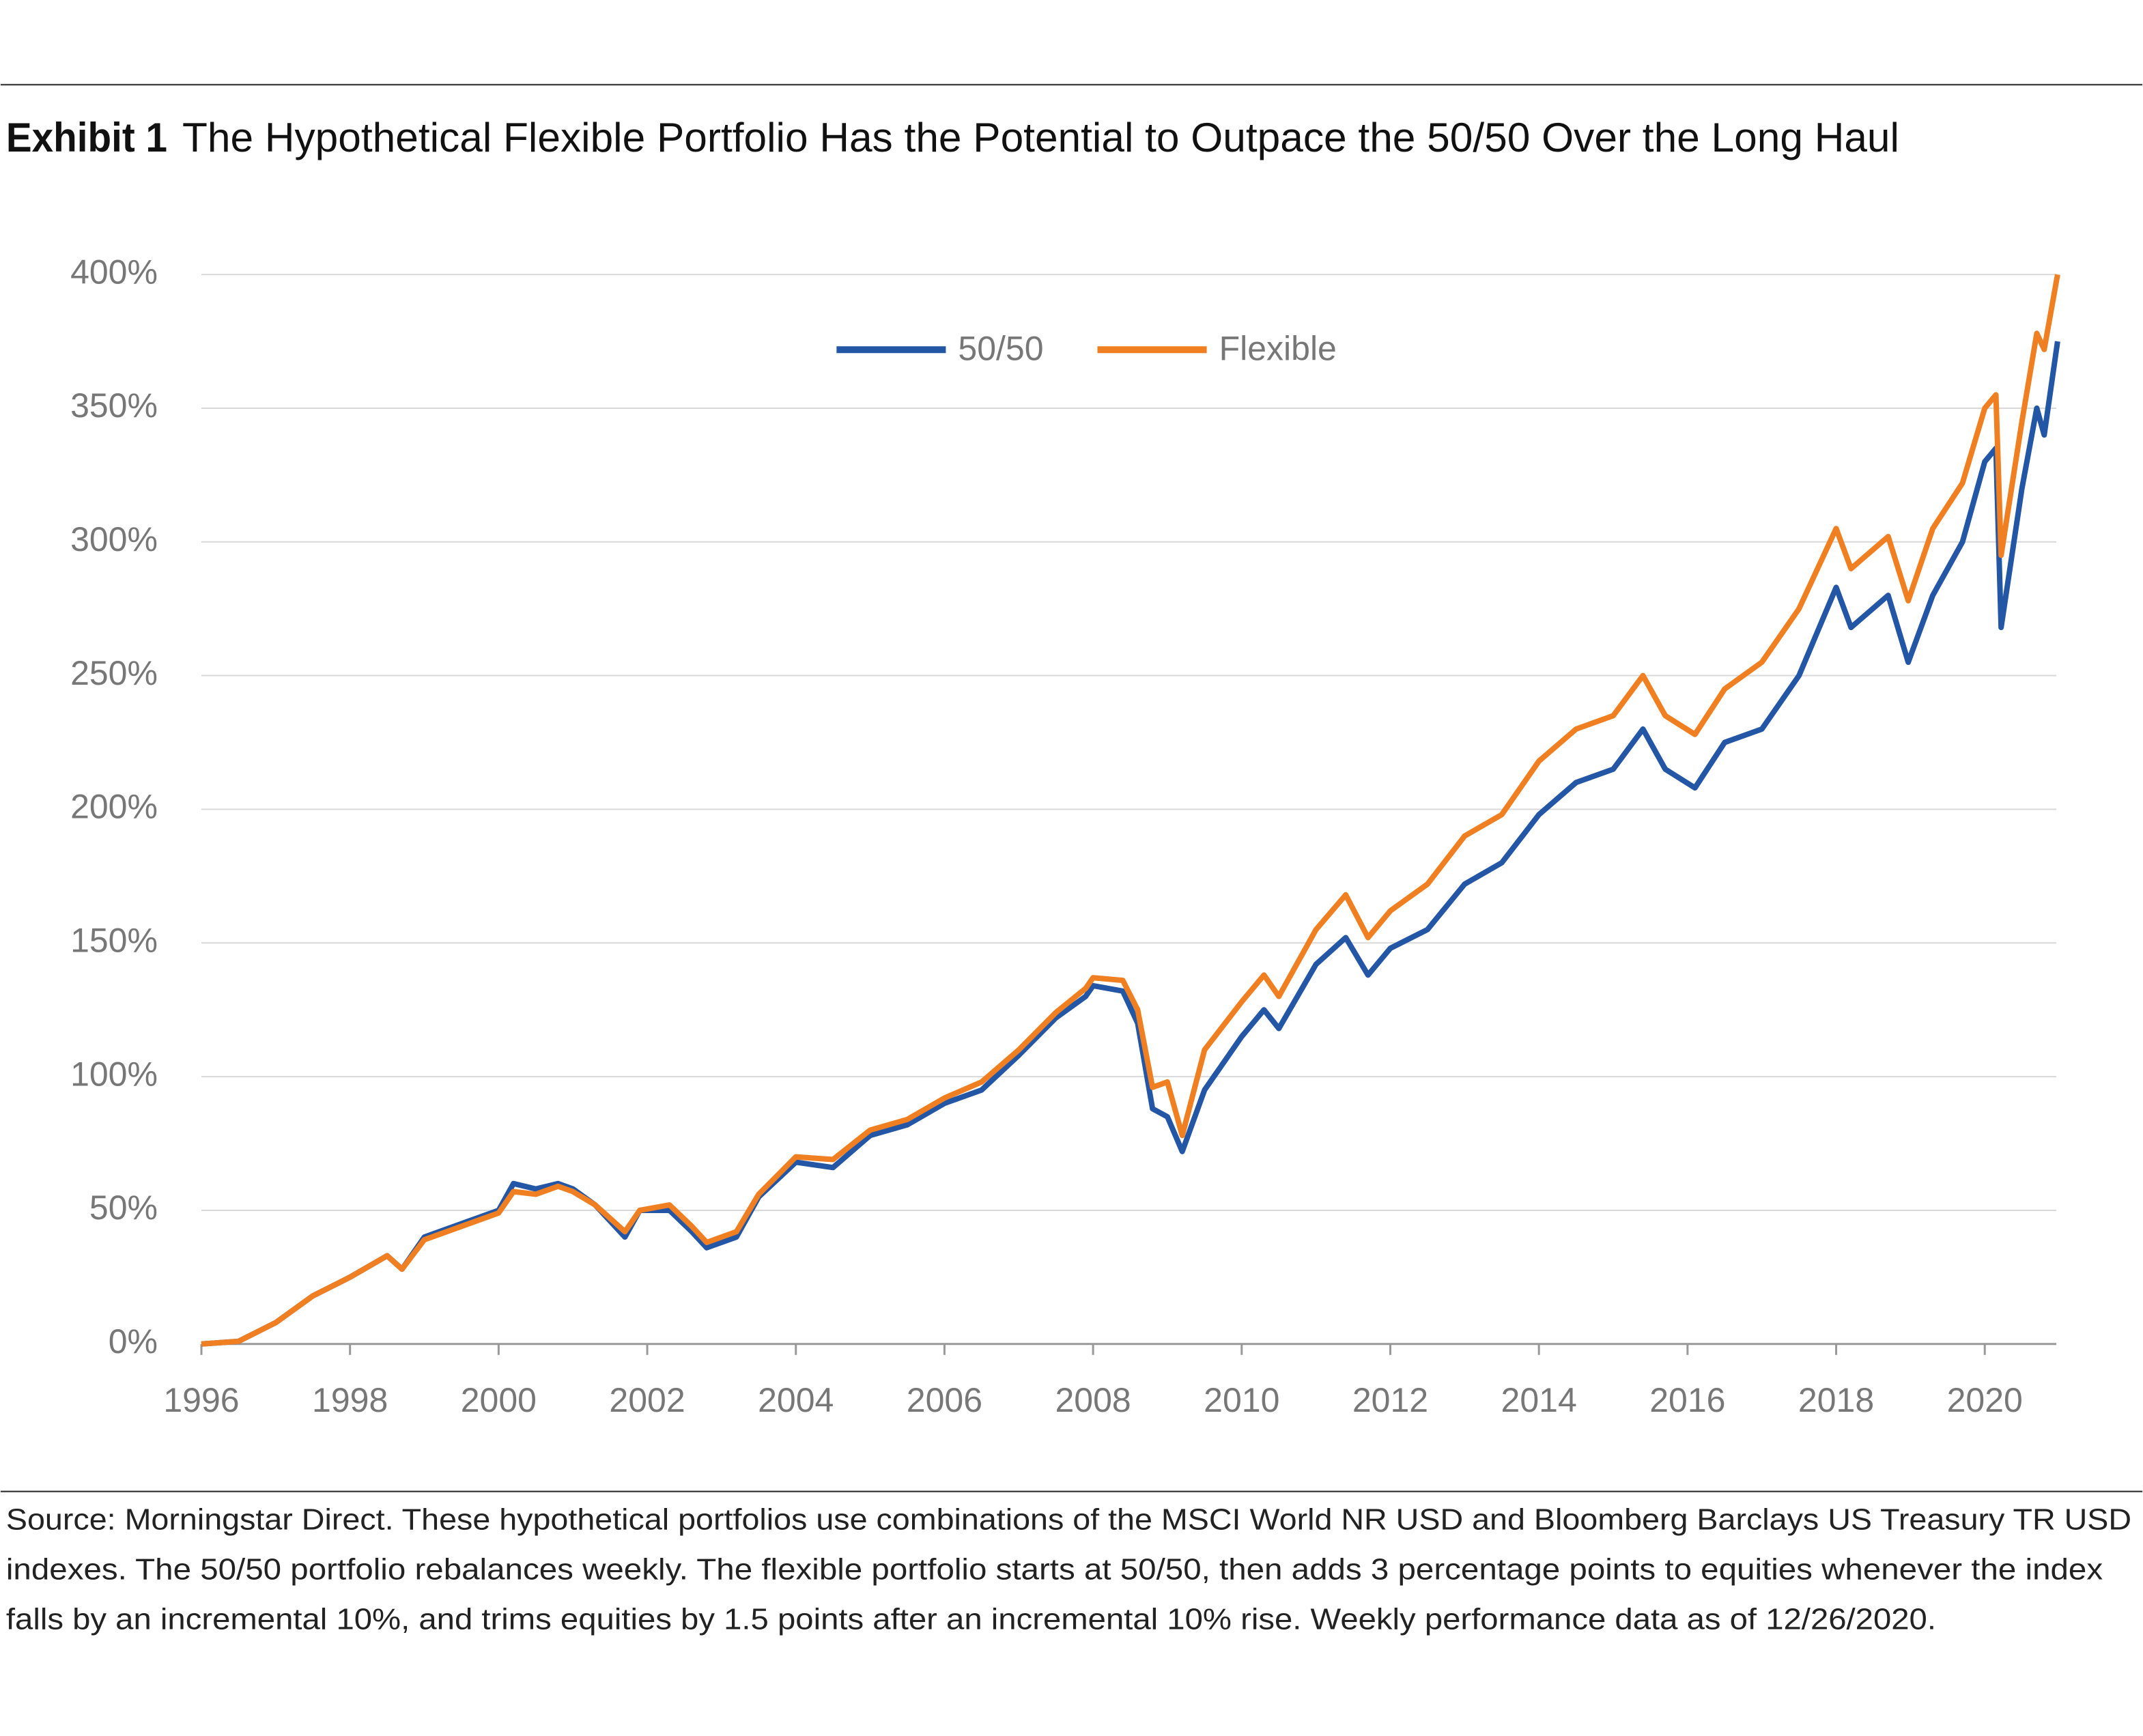 Image resolution: width=2143 pixels, height=1736 pixels. What do you see at coordinates (1001, 348) in the screenshot?
I see `legend-label: 50/50` at bounding box center [1001, 348].